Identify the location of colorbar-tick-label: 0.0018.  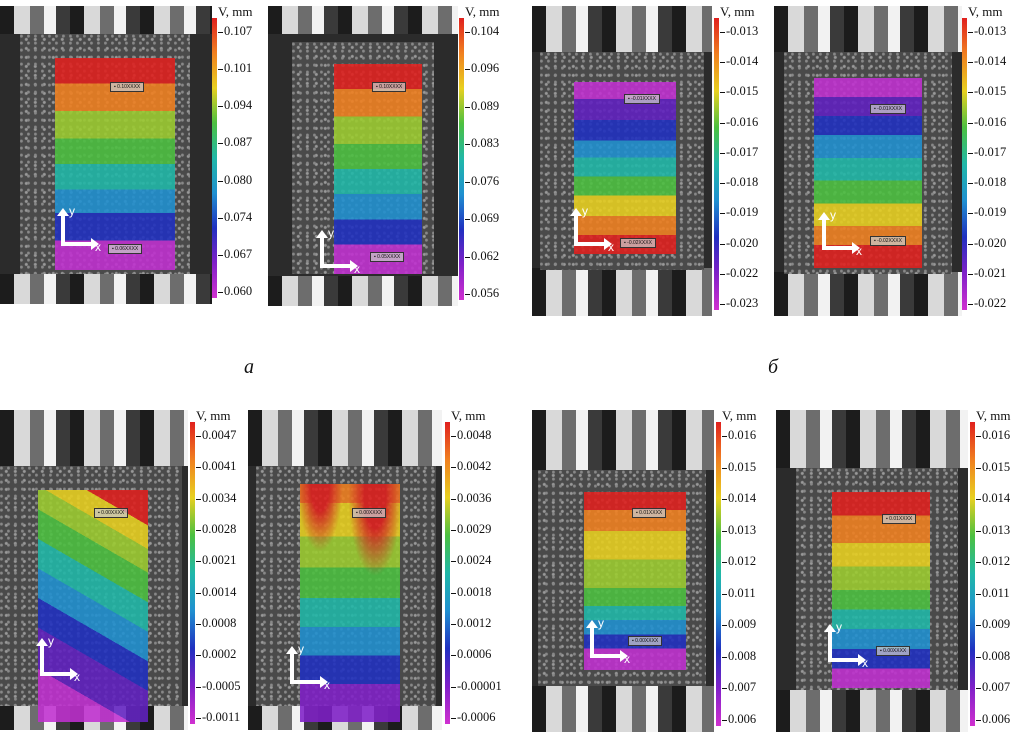
(474, 591).